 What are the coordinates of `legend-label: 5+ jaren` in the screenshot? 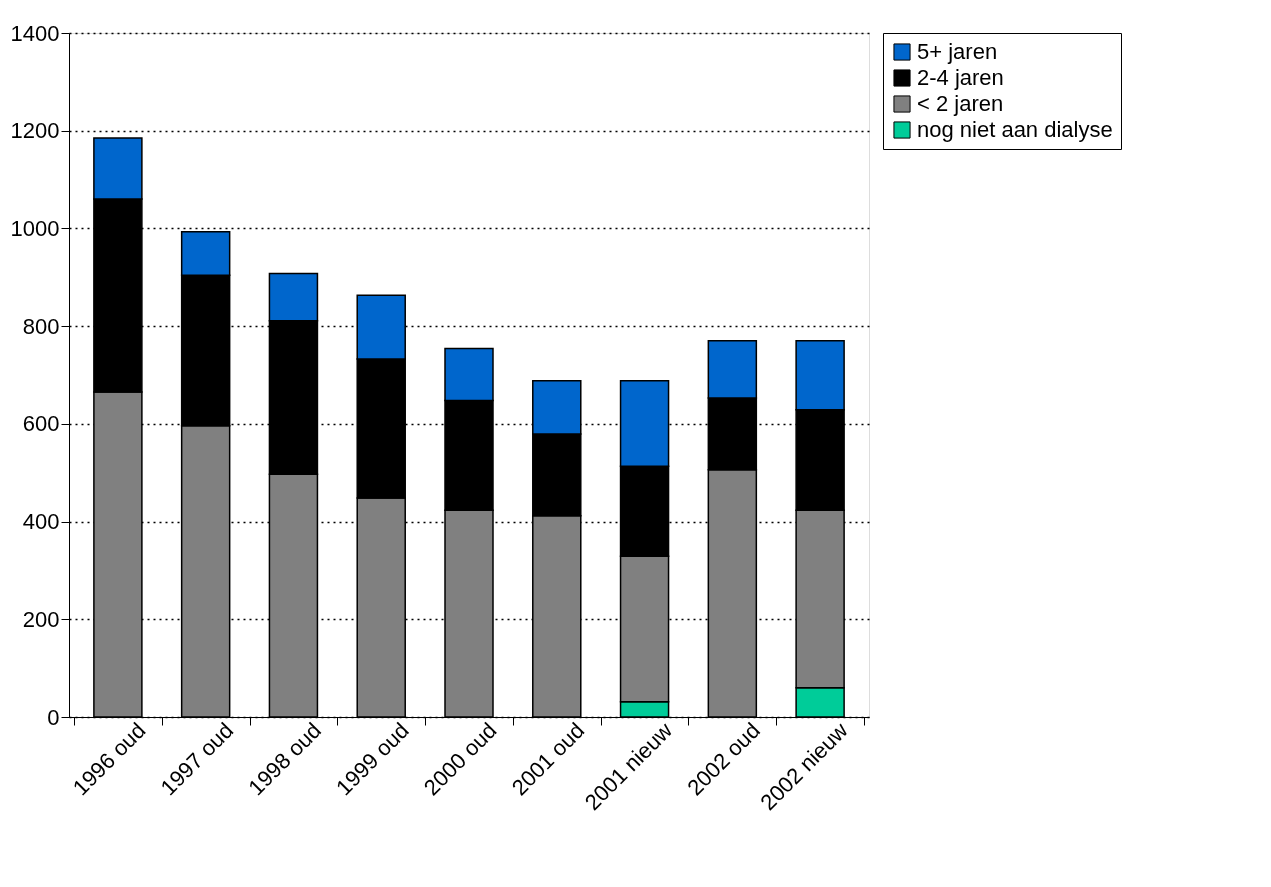 It's located at (957, 51).